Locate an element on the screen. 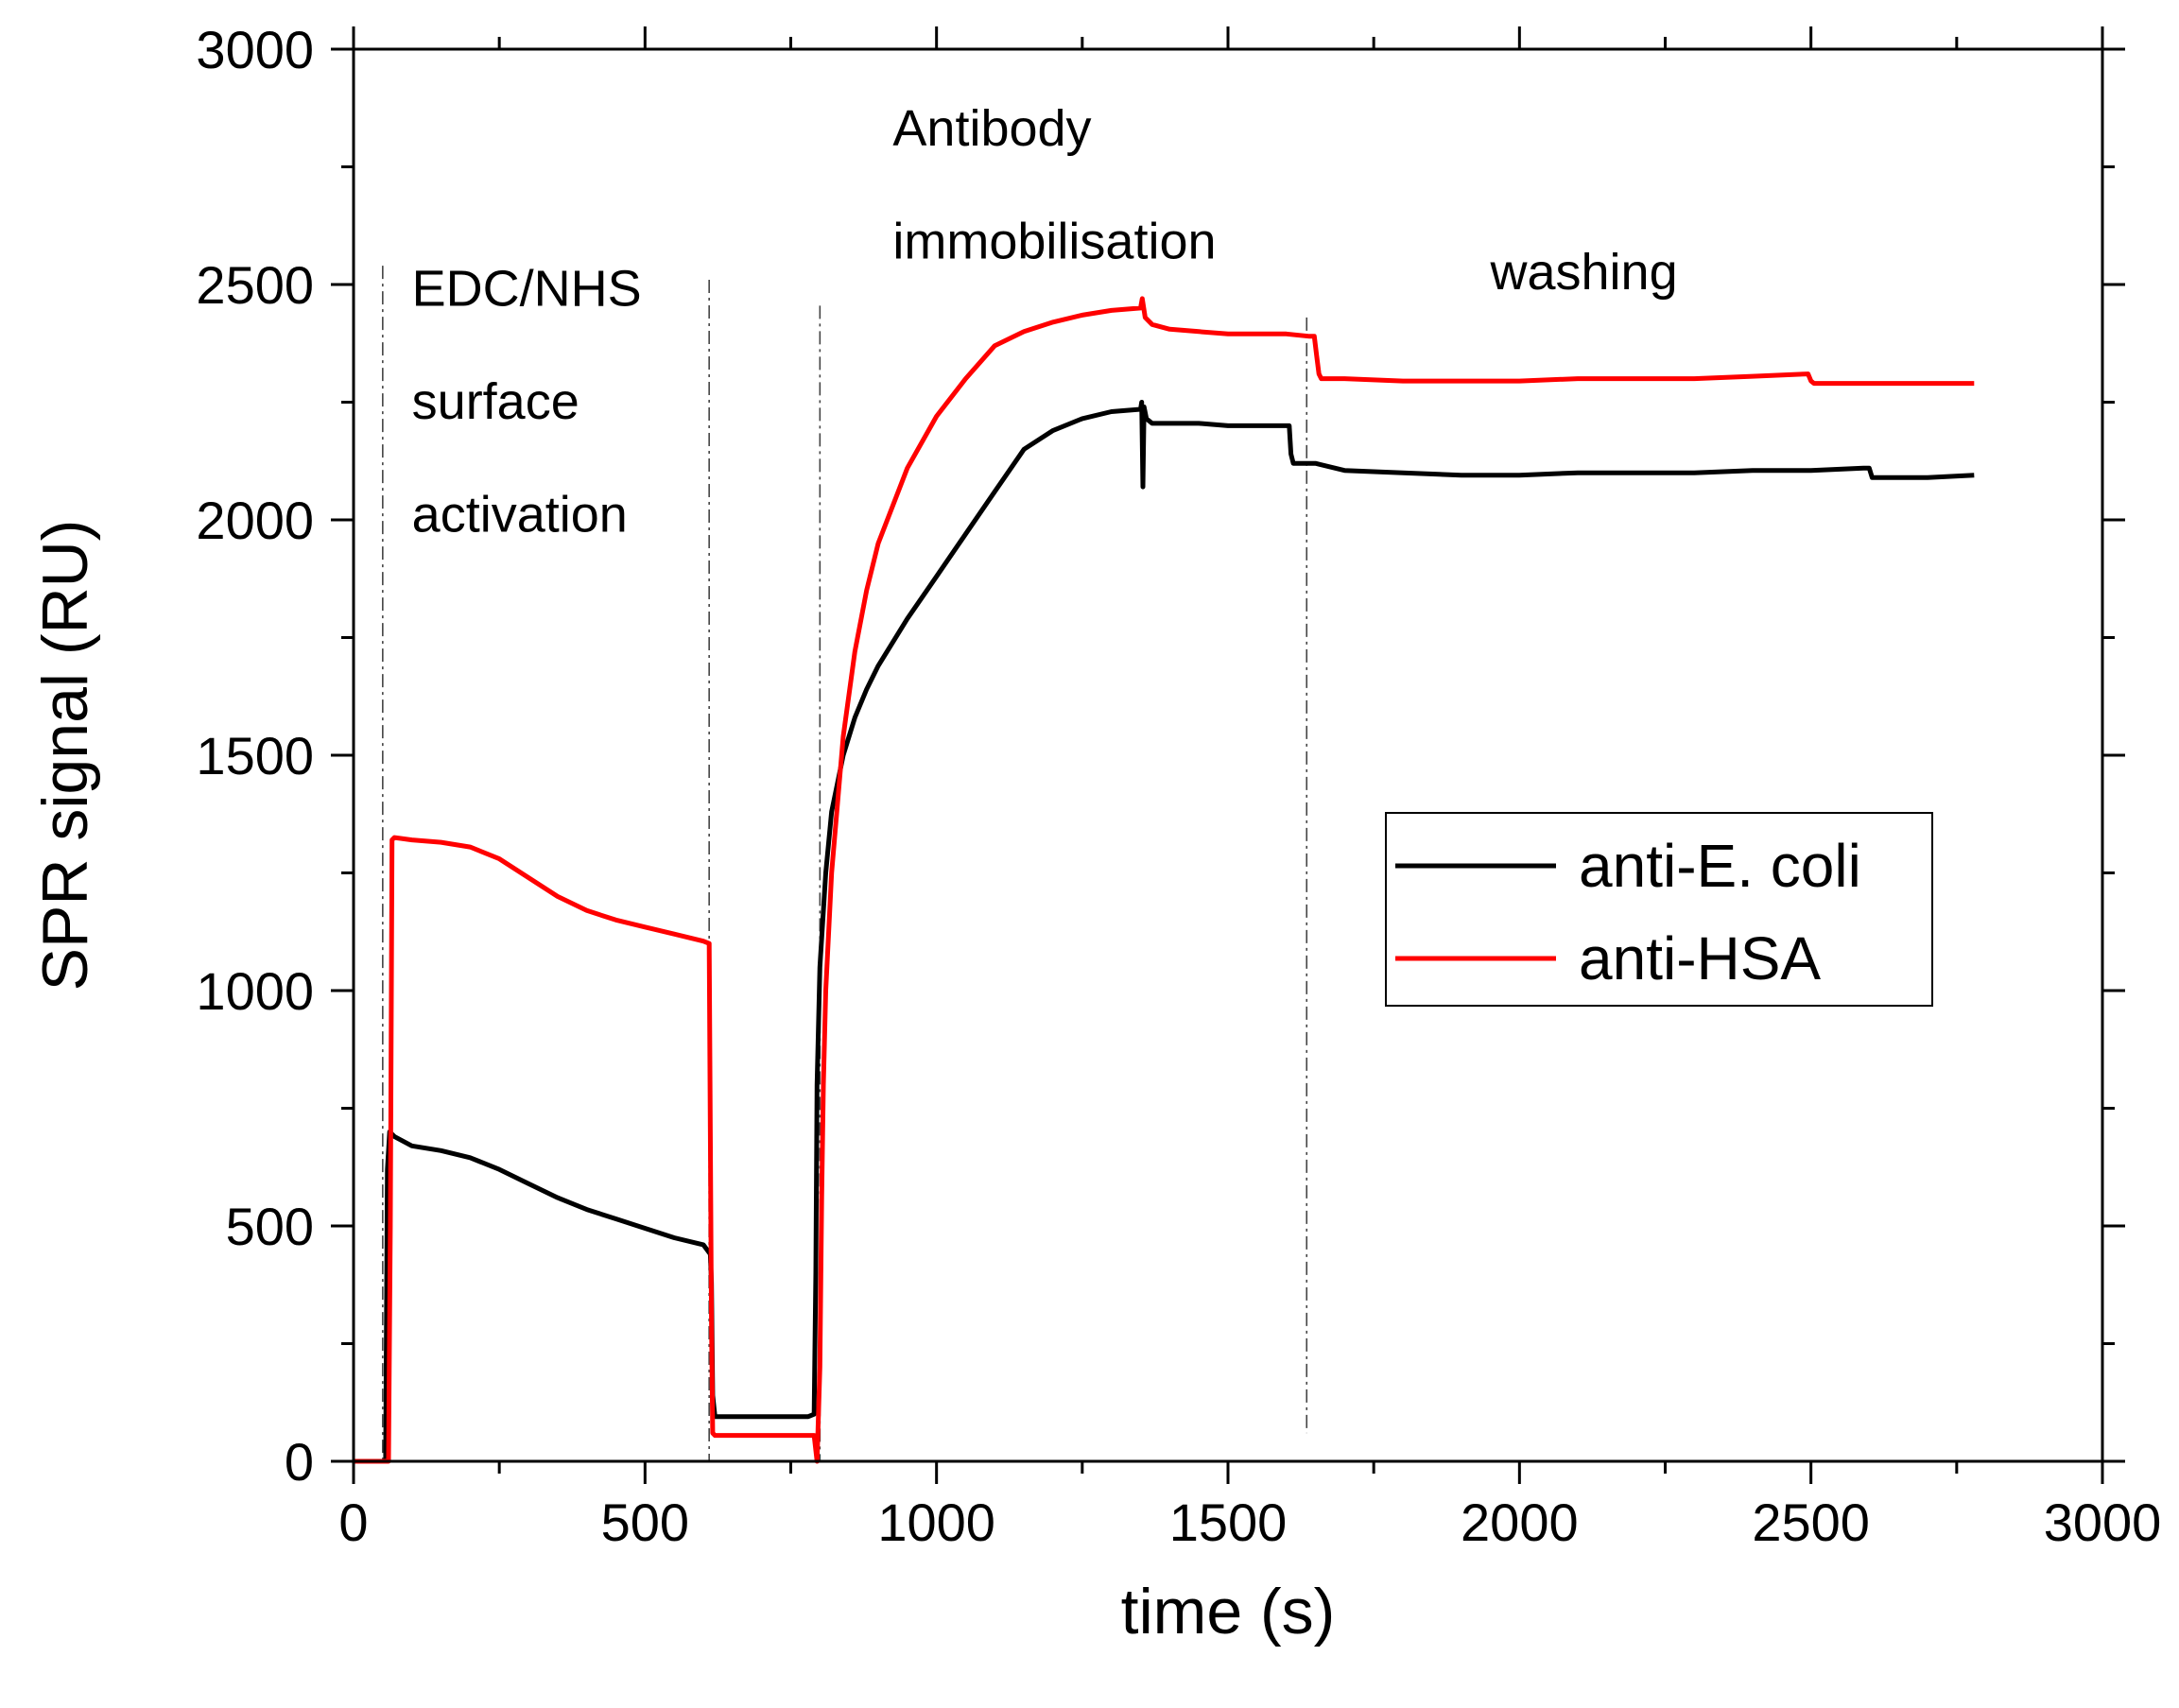  legend-label-anti-hsa: anti-HSA is located at coordinates (1700, 958).